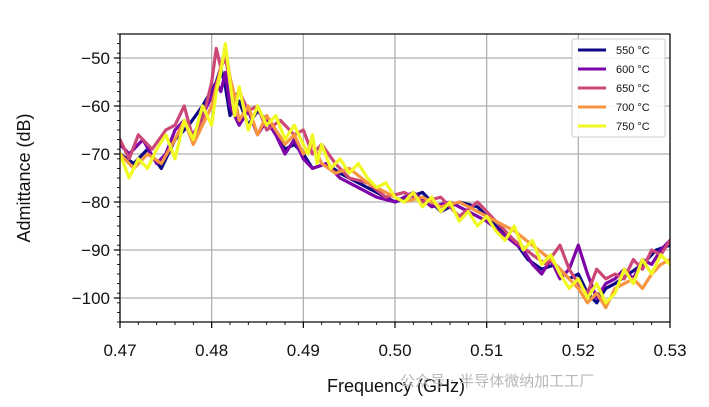 The image size is (709, 407). I want to click on legend: 550 °C 600 °C 650 °C 700 °C 750 °C, so click(618, 88).